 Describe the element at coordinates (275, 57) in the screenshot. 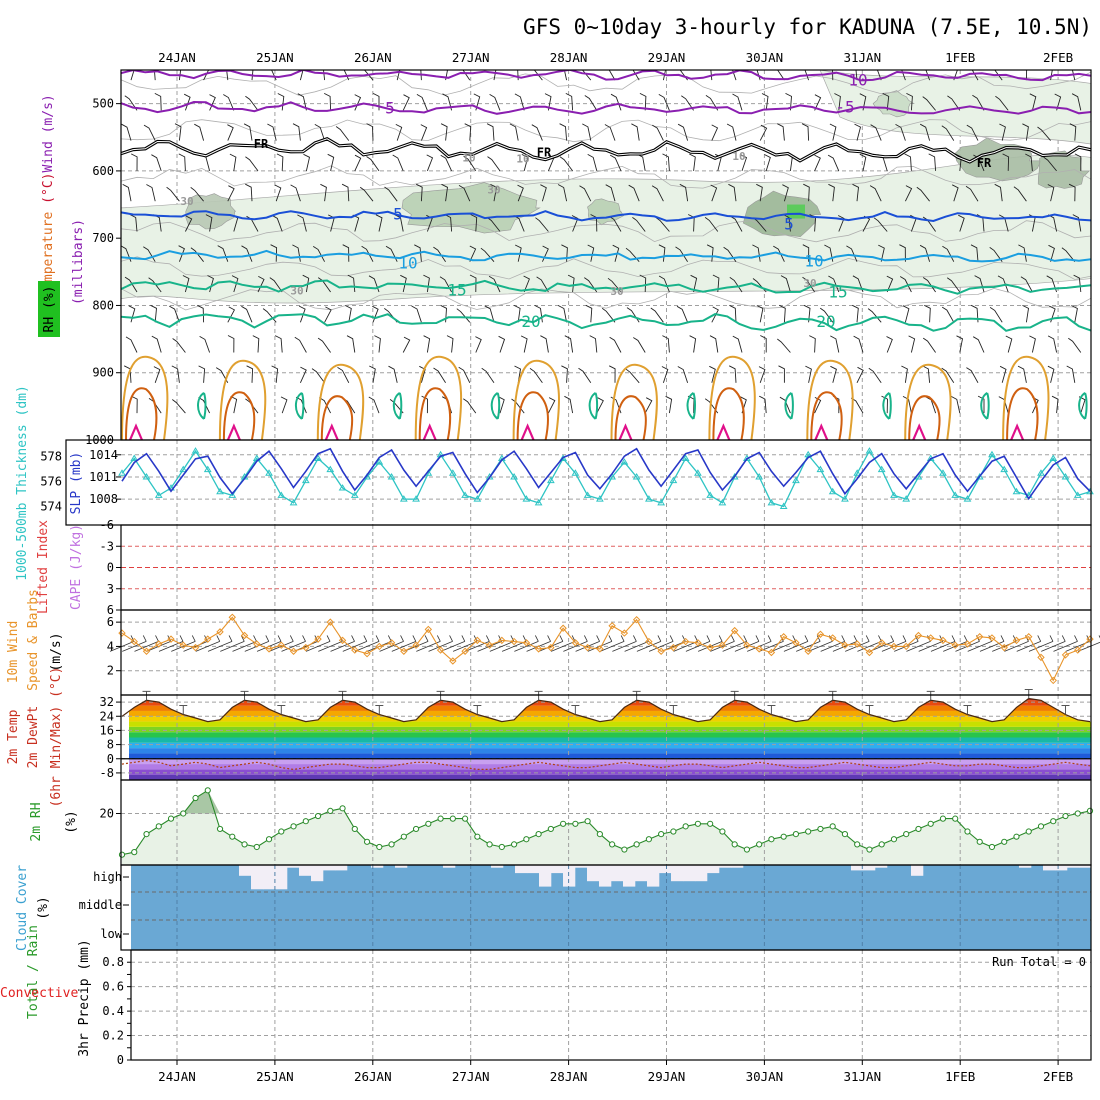

I see `date-label-top: 25JAN` at that location.